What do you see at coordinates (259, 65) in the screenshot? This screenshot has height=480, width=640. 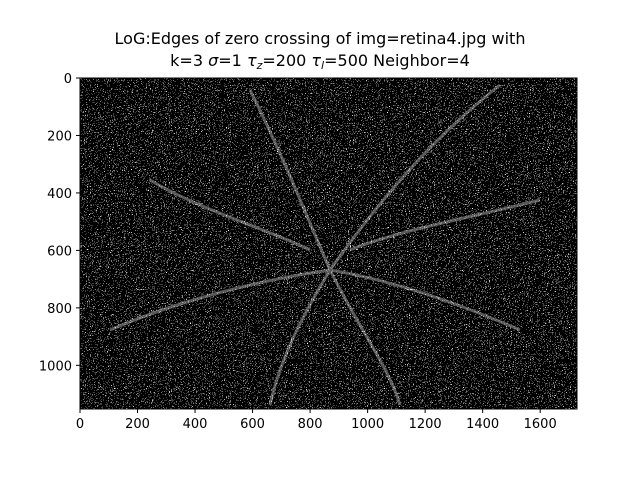 I see `title-tau-z-sub: z` at bounding box center [259, 65].